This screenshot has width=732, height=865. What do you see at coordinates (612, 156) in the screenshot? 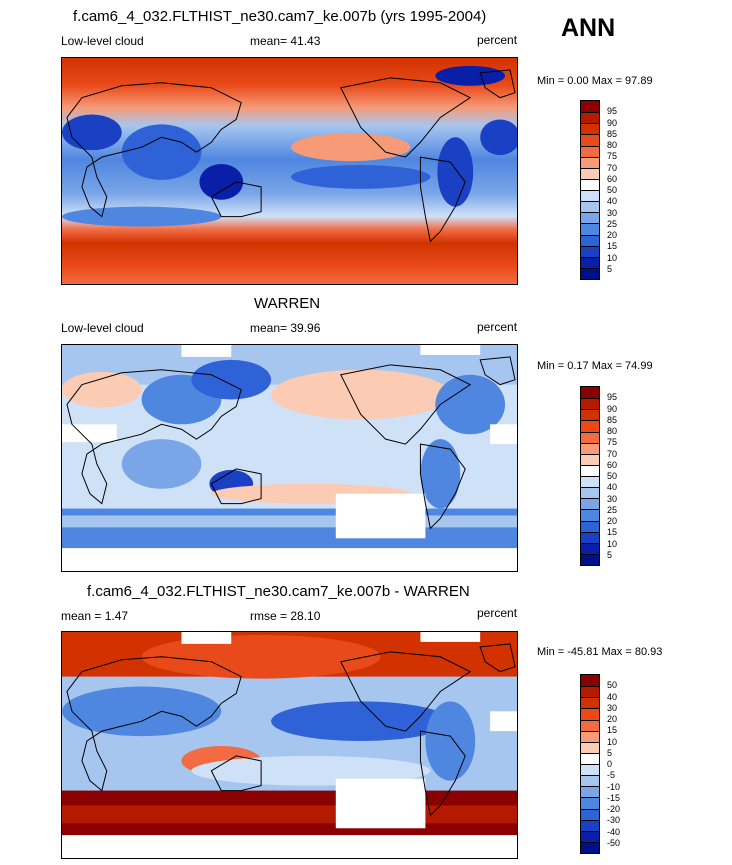
I see `colorbar-tick-label: 75` at bounding box center [612, 156].